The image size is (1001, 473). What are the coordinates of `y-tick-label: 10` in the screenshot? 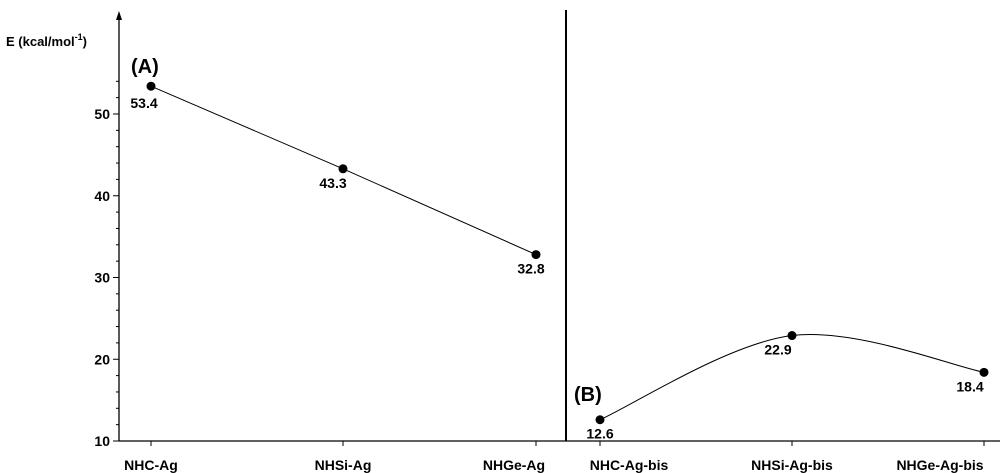 It's located at (102, 441).